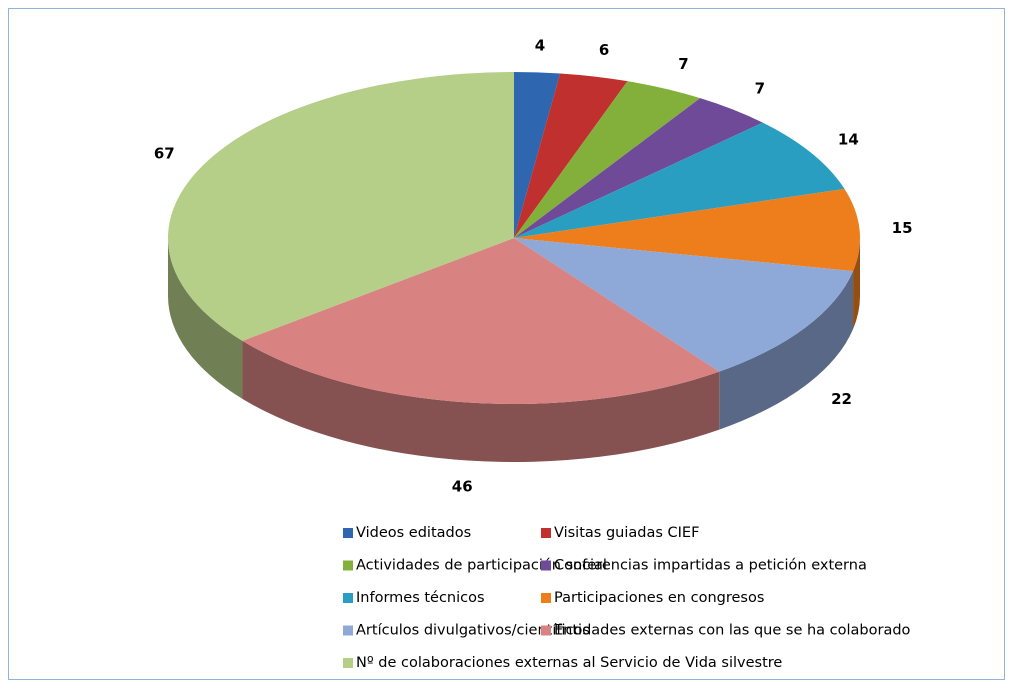 Image resolution: width=1014 pixels, height=688 pixels. Describe the element at coordinates (841, 399) in the screenshot. I see `data-label: 22` at that location.